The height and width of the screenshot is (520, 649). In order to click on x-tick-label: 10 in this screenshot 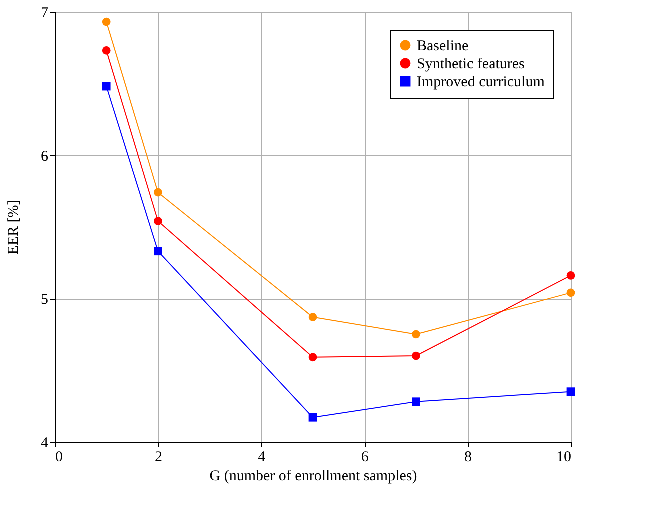, I will do `click(564, 458)`.